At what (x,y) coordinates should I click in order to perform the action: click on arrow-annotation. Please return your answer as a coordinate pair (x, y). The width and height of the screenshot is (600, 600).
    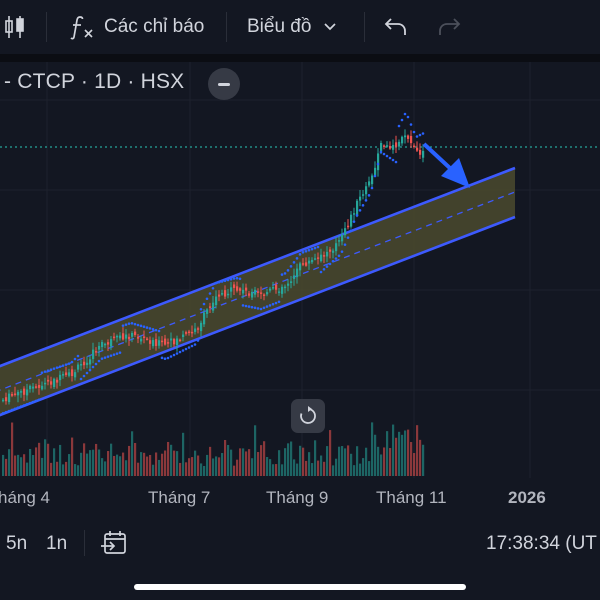
    Looking at the image, I should click on (446, 165).